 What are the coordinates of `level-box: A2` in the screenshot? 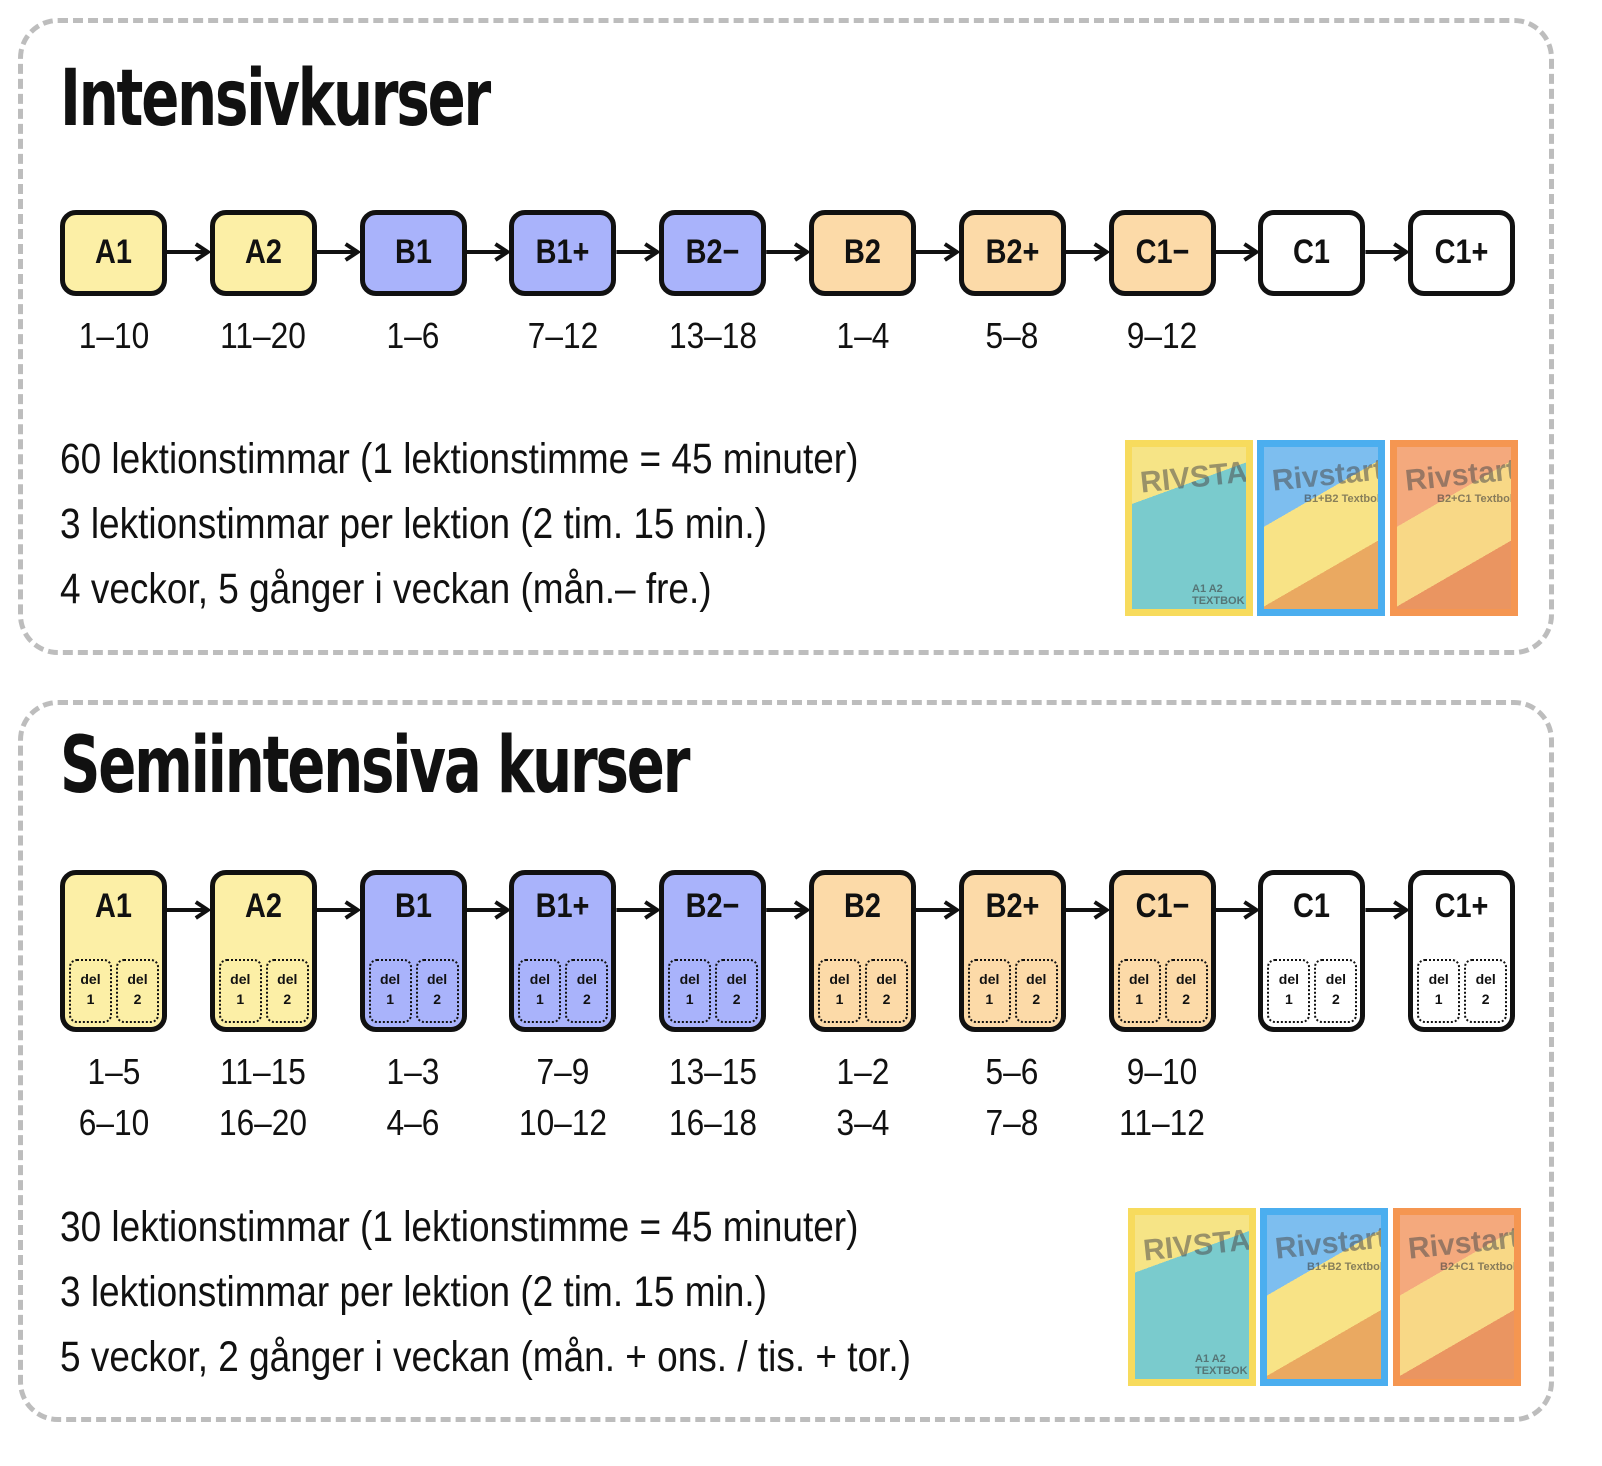 It's located at (263, 253).